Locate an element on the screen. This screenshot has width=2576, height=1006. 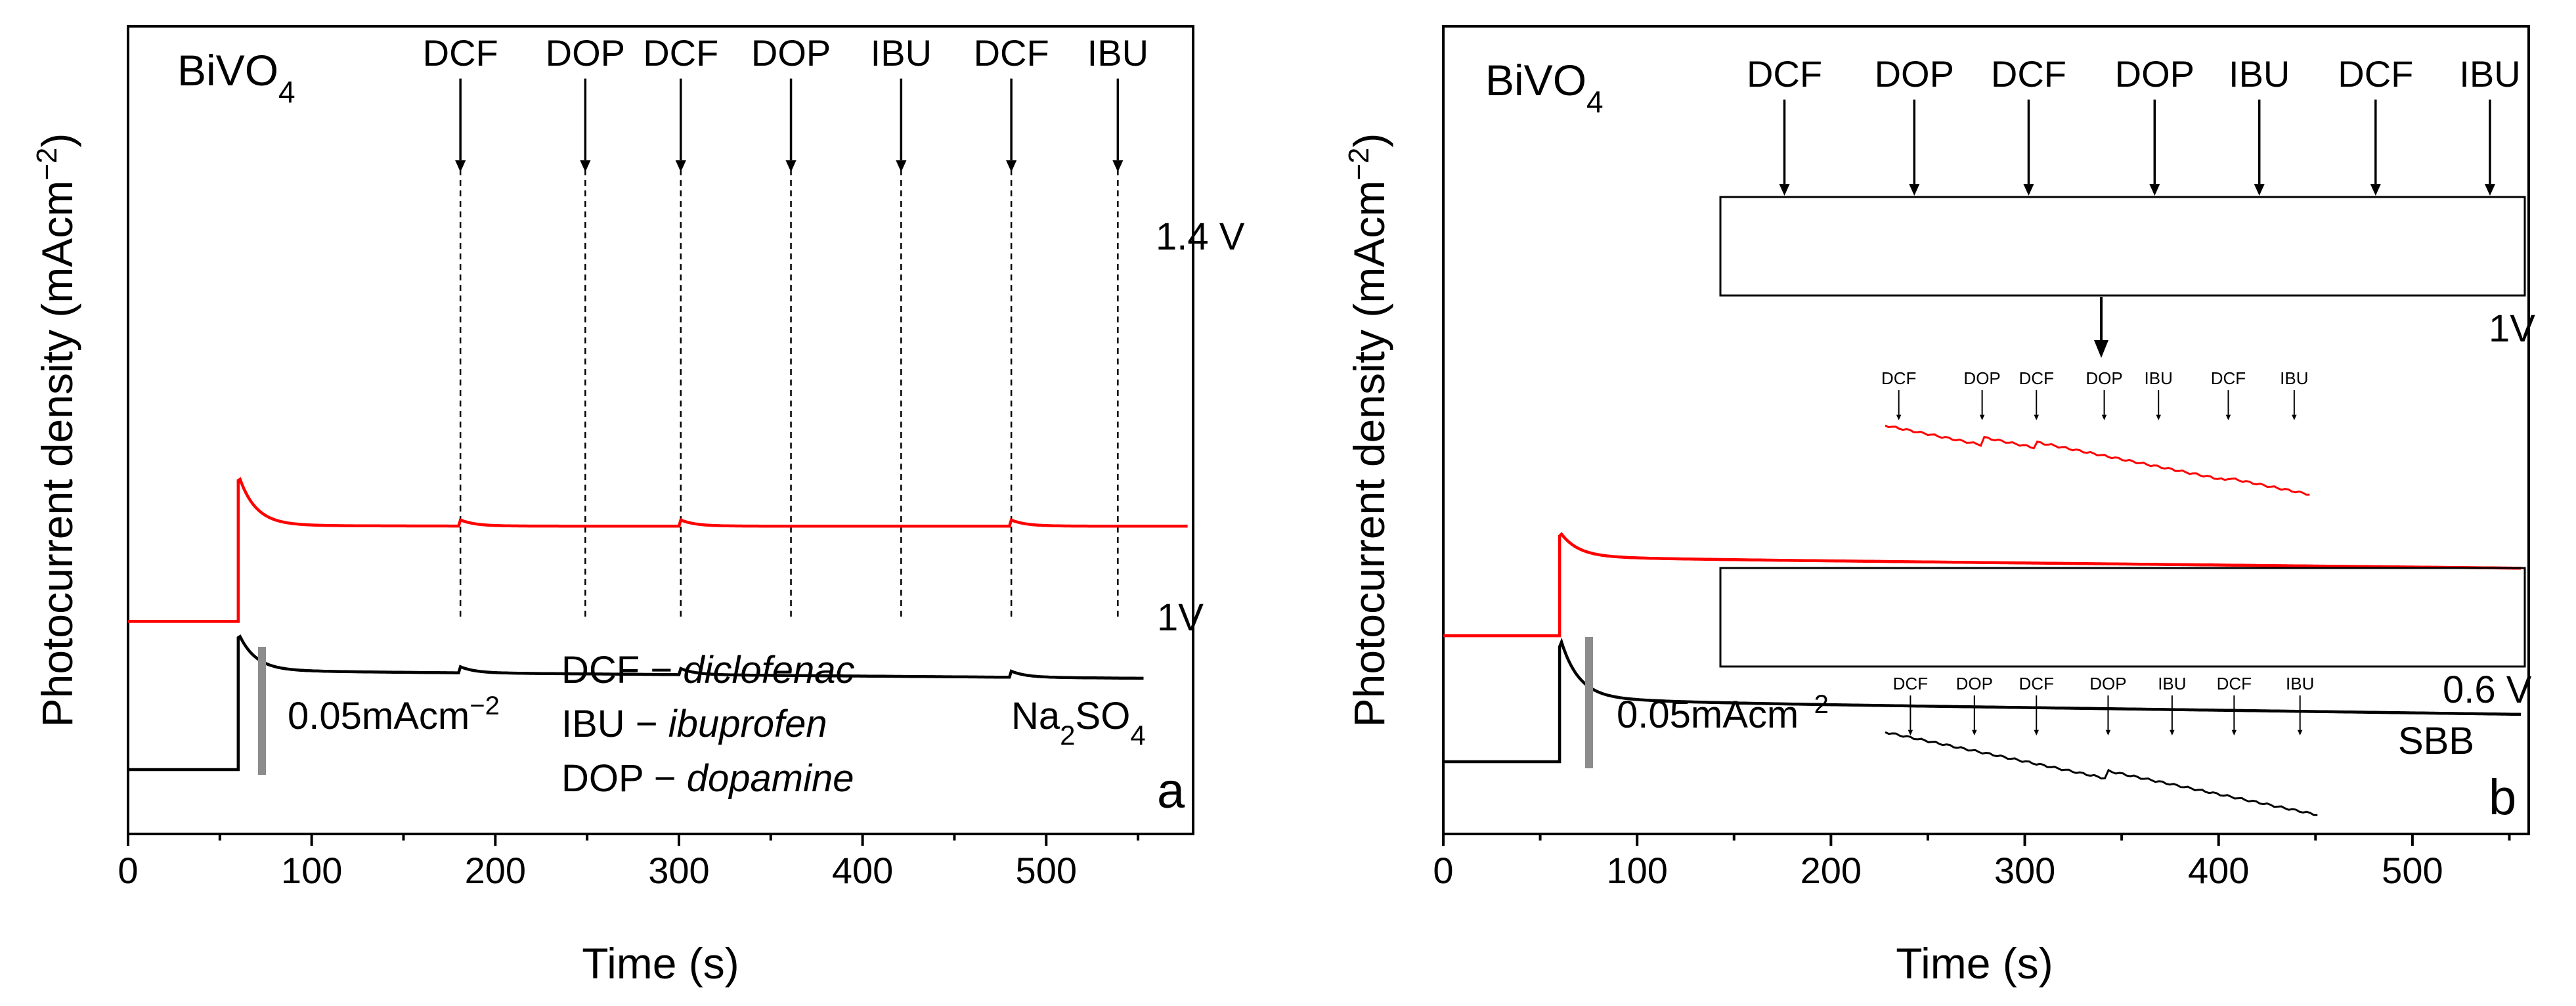
panel-b-series-label-black: 0.6 V is located at coordinates (2487, 689).